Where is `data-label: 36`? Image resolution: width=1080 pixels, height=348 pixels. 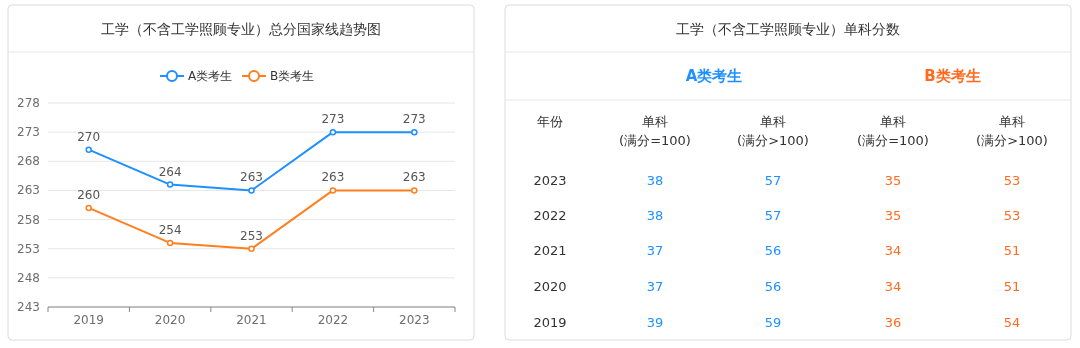 data-label: 36 is located at coordinates (893, 322).